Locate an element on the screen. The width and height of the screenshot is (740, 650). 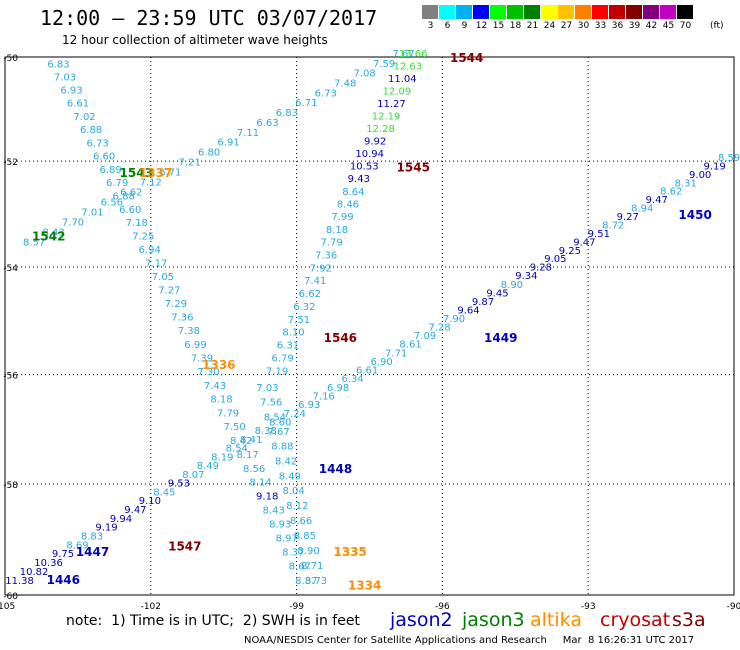
lat-tick-label: -58 is located at coordinates (10, 486).